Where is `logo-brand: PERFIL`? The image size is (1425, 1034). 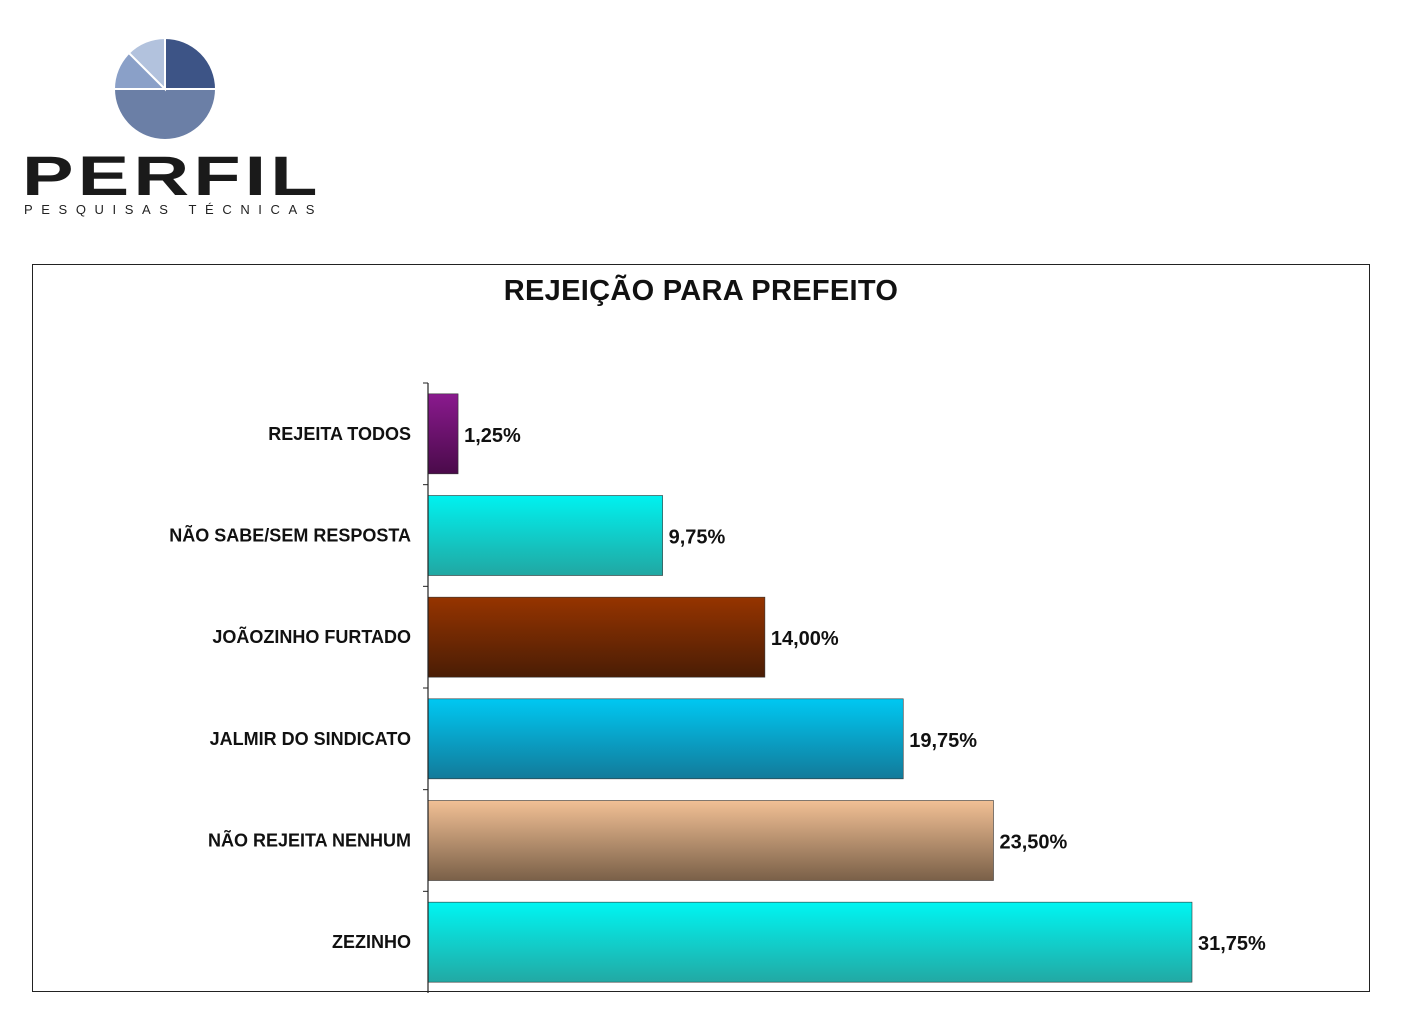 logo-brand: PERFIL is located at coordinates (172, 175).